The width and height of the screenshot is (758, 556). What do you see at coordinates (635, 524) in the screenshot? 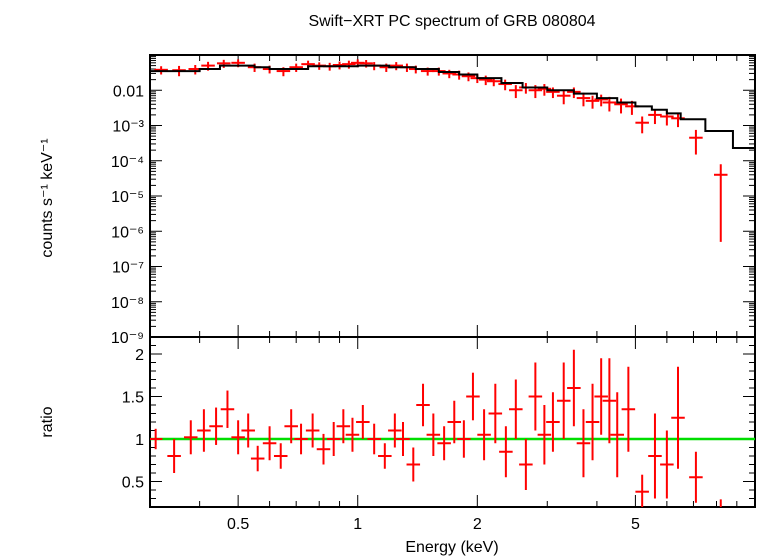
I see `x-tick-label: 5` at bounding box center [635, 524].